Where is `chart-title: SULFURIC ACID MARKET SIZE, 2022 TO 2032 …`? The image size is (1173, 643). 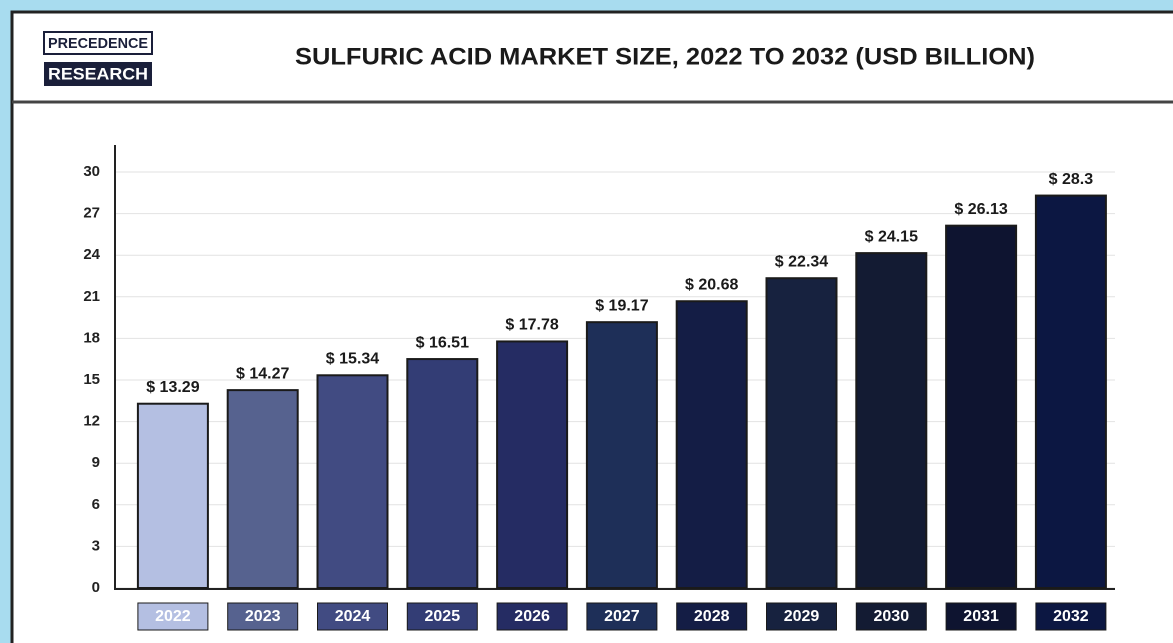
chart-title: SULFURIC ACID MARKET SIZE, 2022 TO 2032 … is located at coordinates (665, 56).